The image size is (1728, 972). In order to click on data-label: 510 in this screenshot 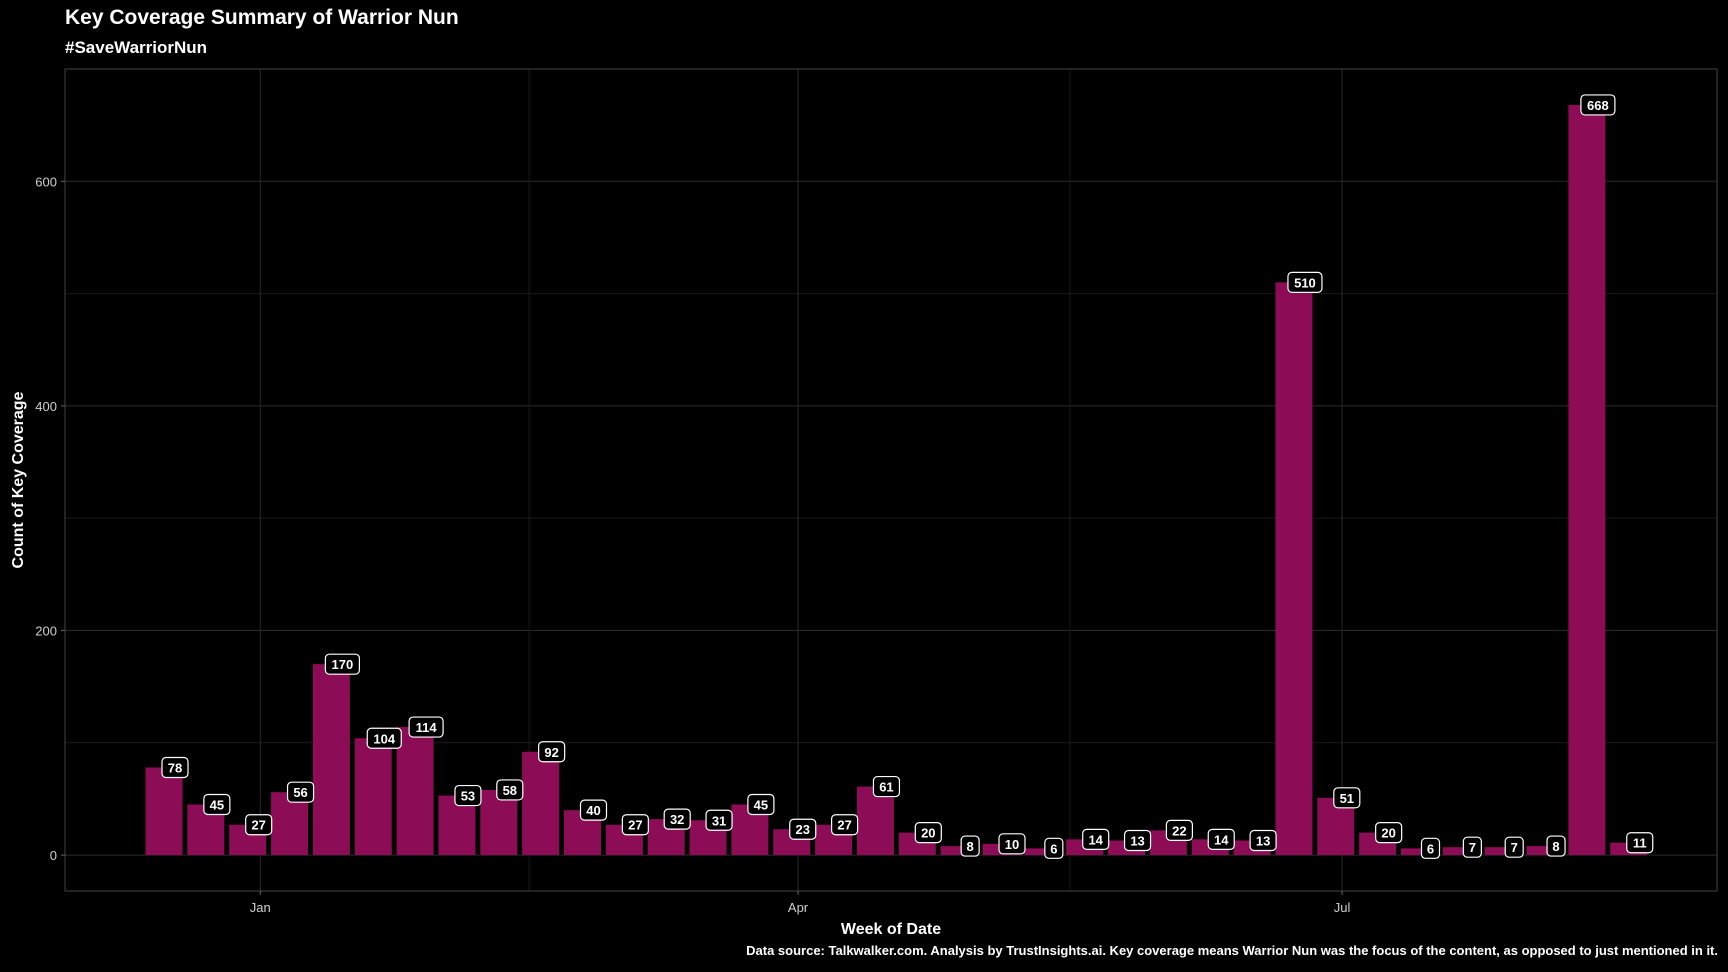, I will do `click(1305, 282)`.